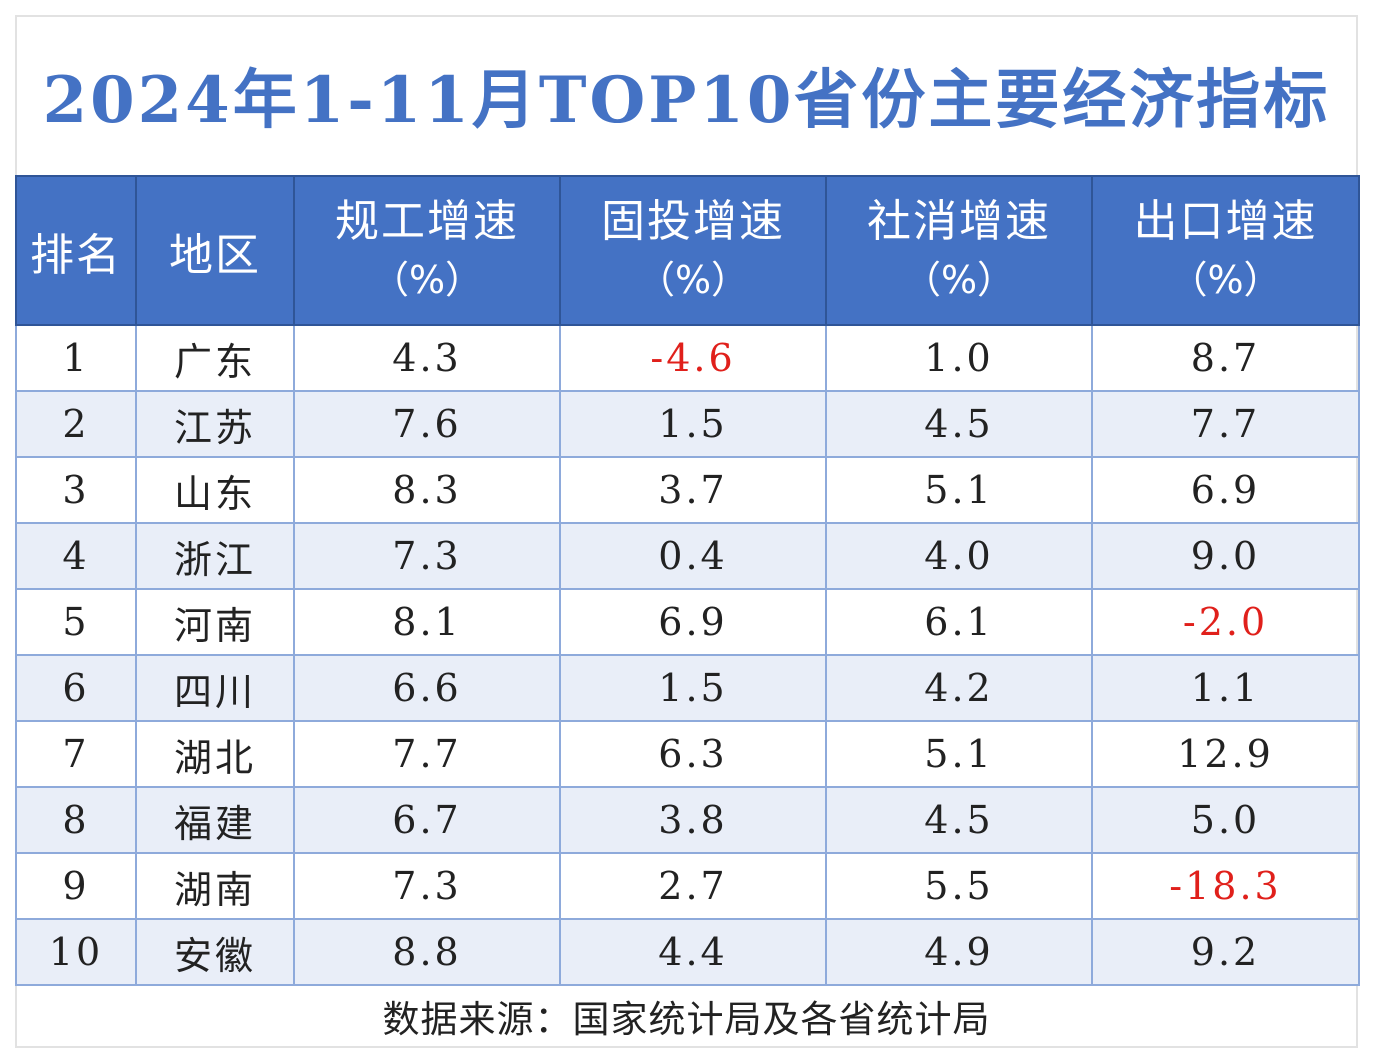  What do you see at coordinates (76, 358) in the screenshot?
I see `cell-rank: 1` at bounding box center [76, 358].